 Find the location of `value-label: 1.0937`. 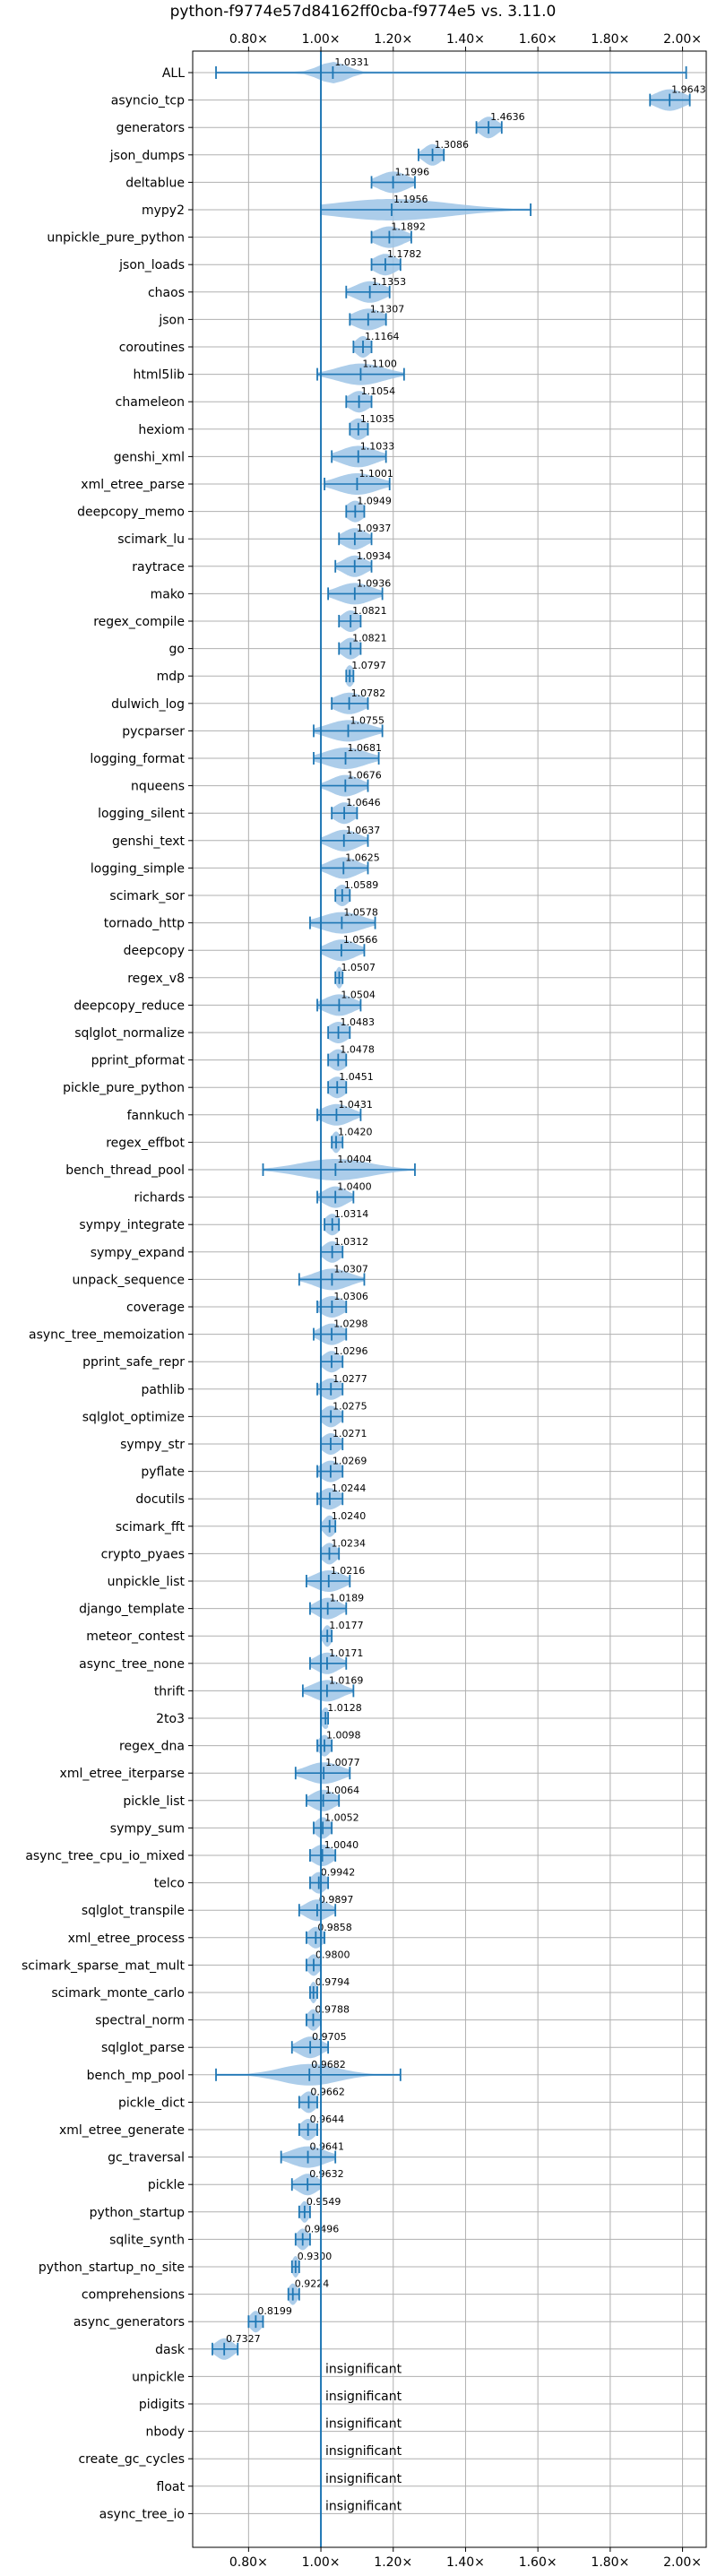

value-label: 1.0937 is located at coordinates (374, 528).